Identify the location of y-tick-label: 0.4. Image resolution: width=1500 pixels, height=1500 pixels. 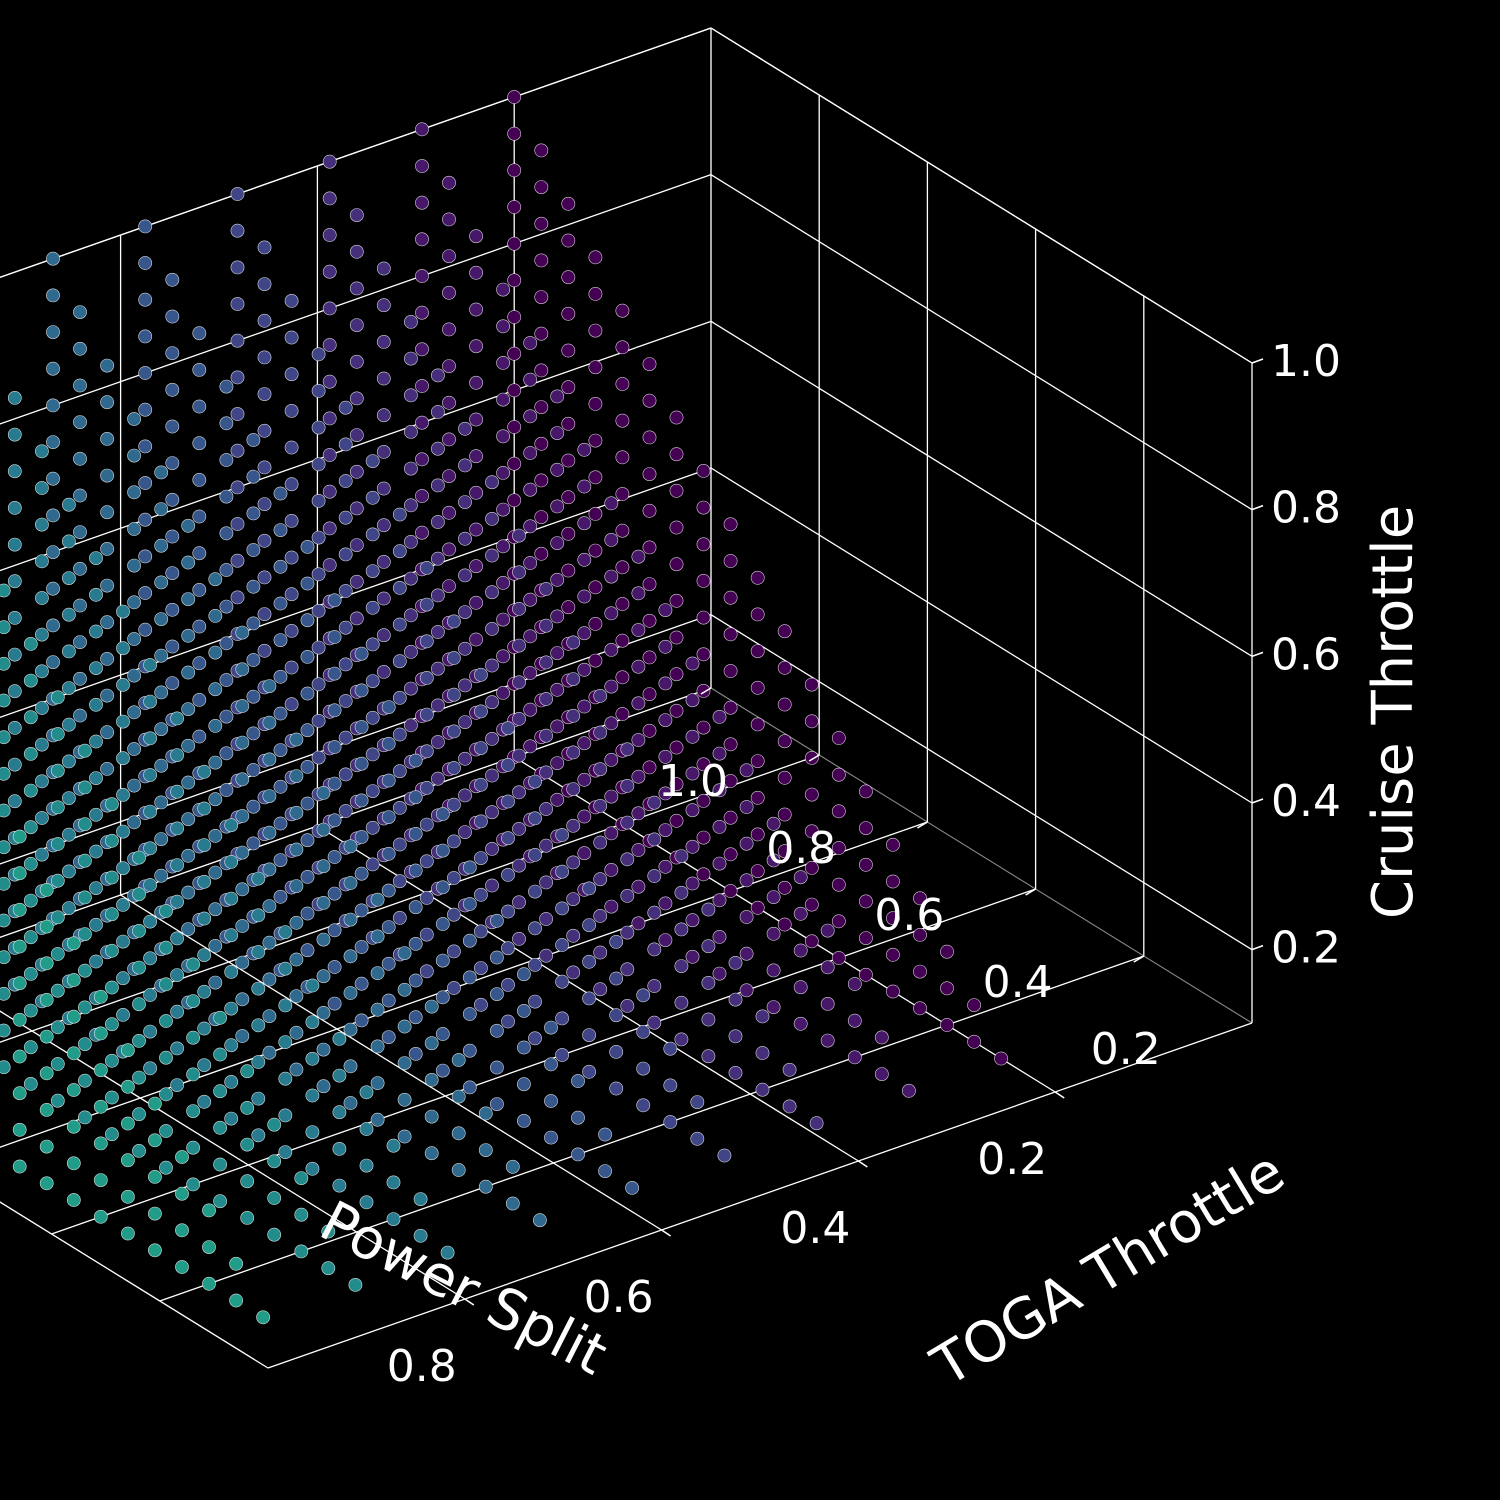
(1018, 982).